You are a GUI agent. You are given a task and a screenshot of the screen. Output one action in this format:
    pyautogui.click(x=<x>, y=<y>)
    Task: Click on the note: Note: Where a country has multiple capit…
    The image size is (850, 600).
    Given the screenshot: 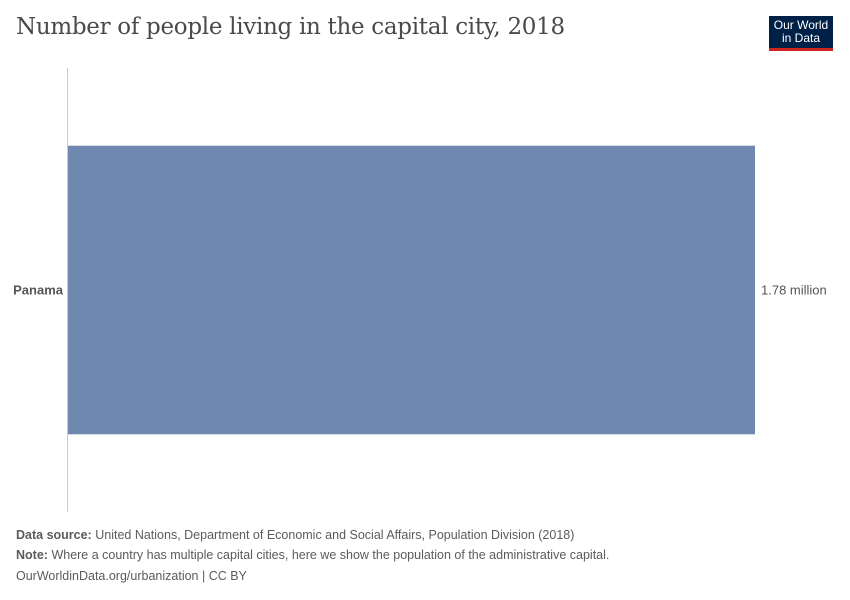 What is the action you would take?
    pyautogui.click(x=312, y=555)
    